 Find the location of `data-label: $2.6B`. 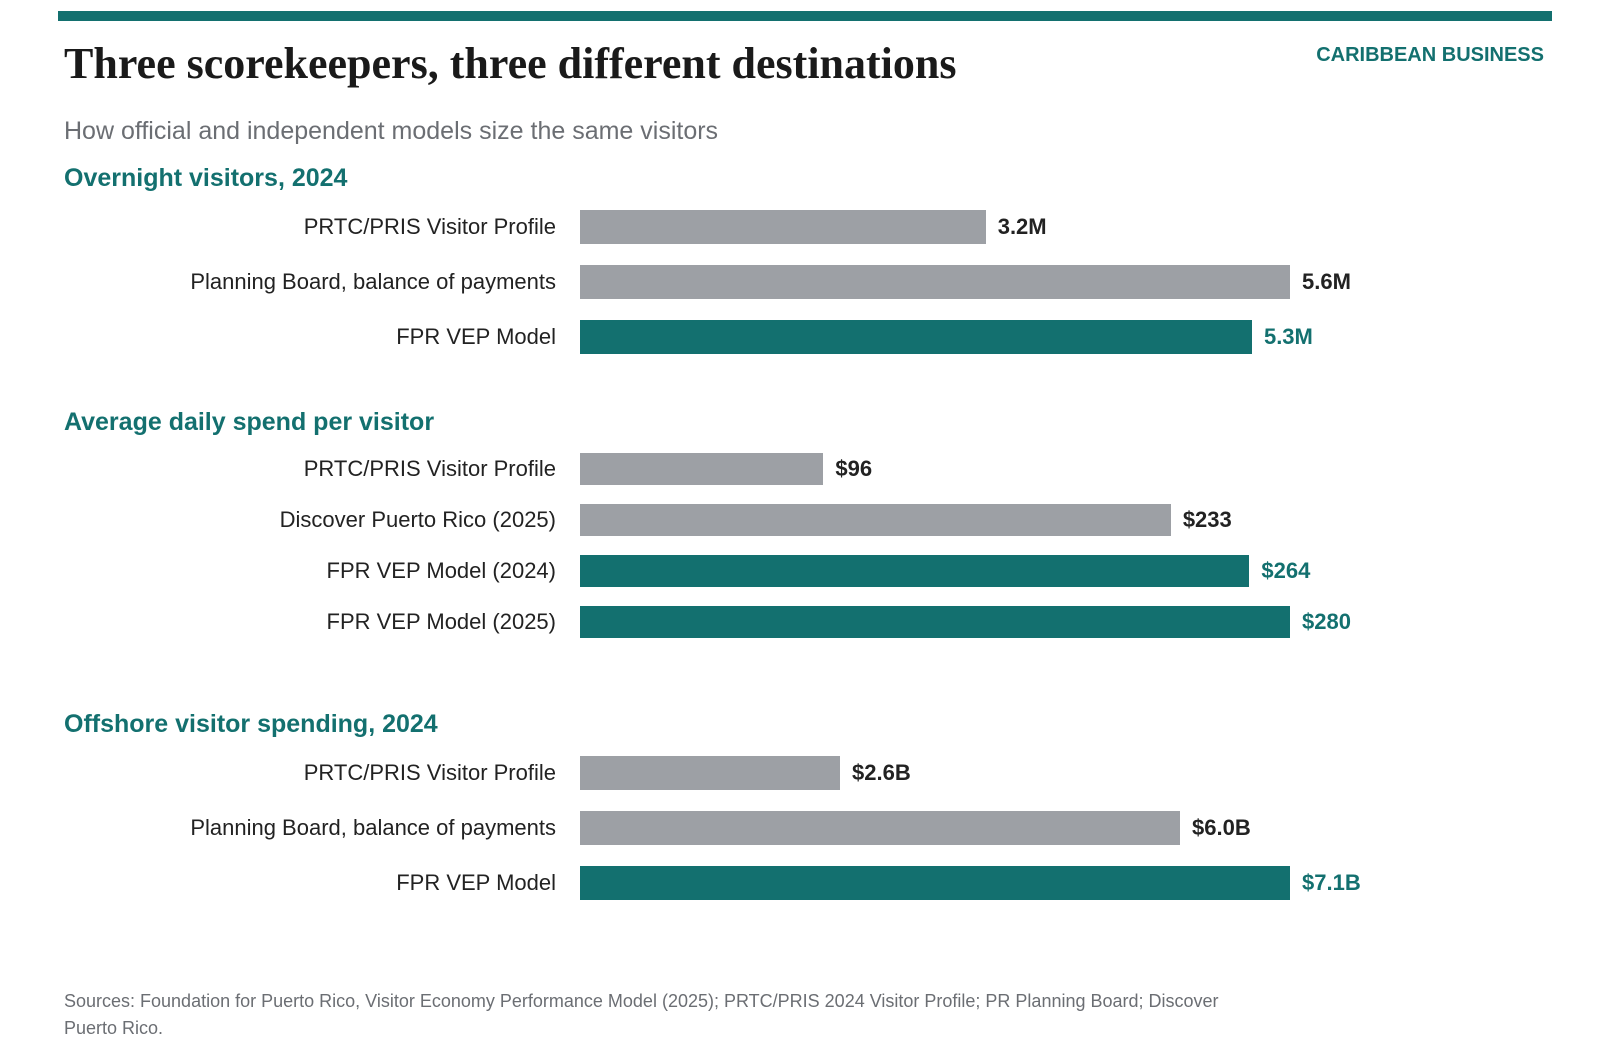

data-label: $2.6B is located at coordinates (881, 772).